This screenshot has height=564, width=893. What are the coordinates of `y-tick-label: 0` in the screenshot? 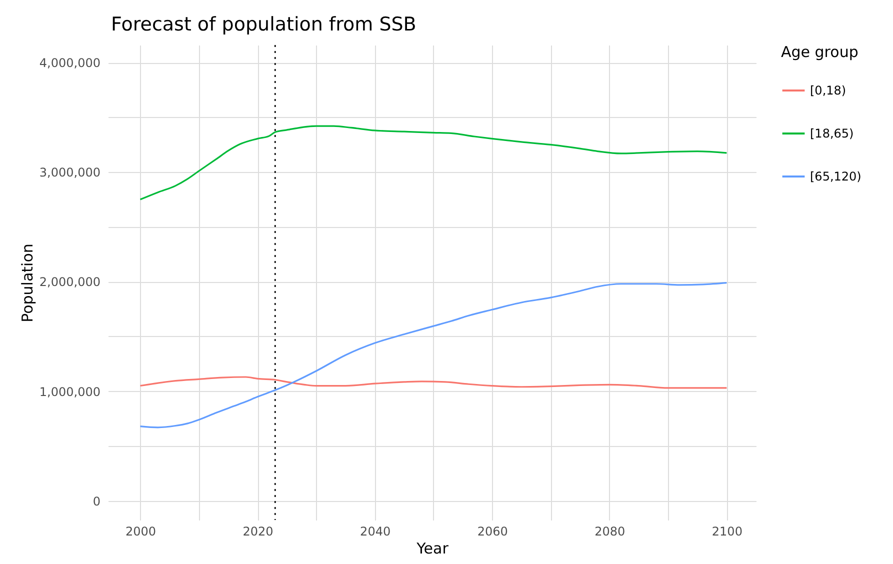 It's located at (96, 501).